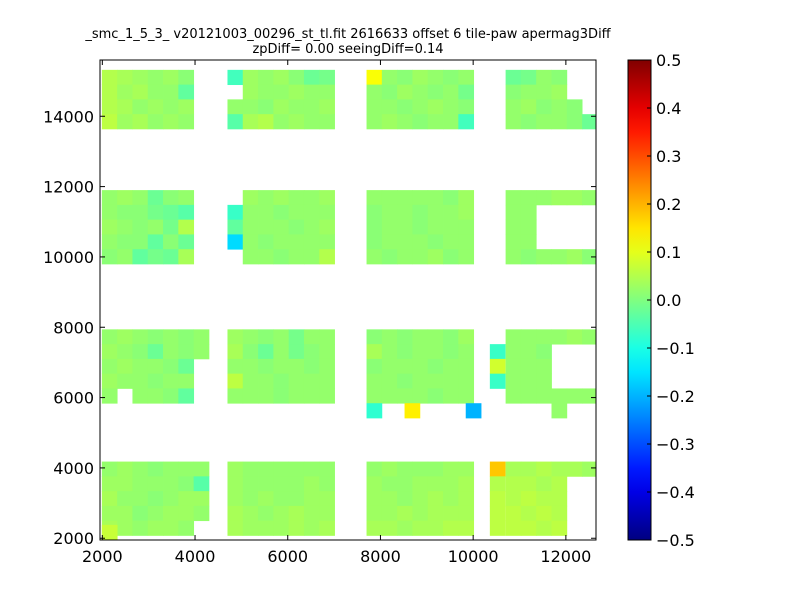 This screenshot has height=600, width=800. Describe the element at coordinates (675, 348) in the screenshot. I see `colorbar-tick-label: −0.1` at that location.